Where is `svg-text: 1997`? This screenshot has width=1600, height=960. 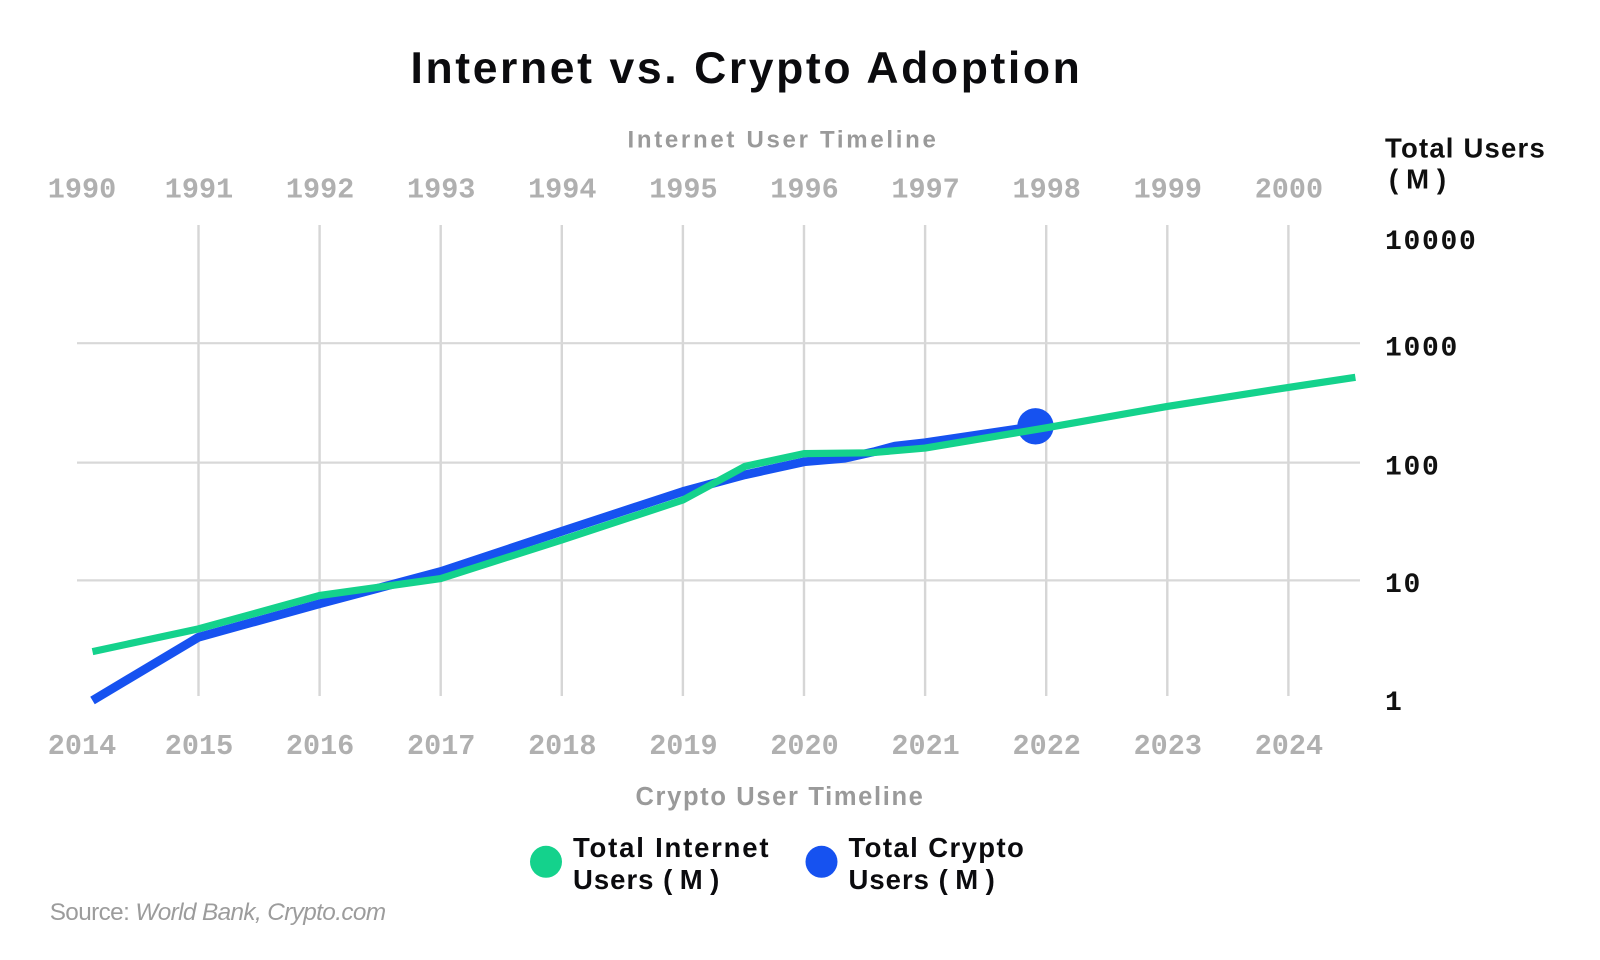
svg-text: 1997 is located at coordinates (925, 190).